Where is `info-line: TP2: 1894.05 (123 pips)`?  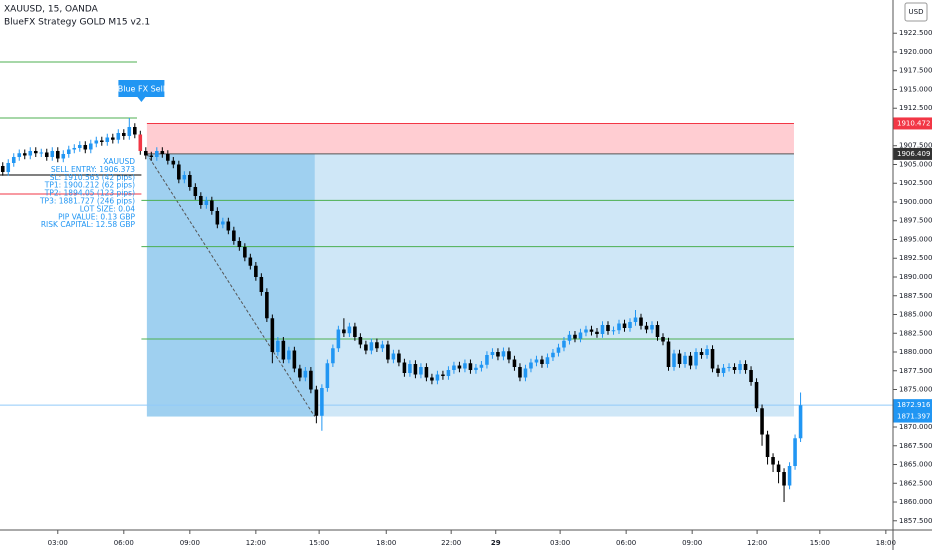
info-line: TP2: 1894.05 (123 pips) is located at coordinates (89, 193).